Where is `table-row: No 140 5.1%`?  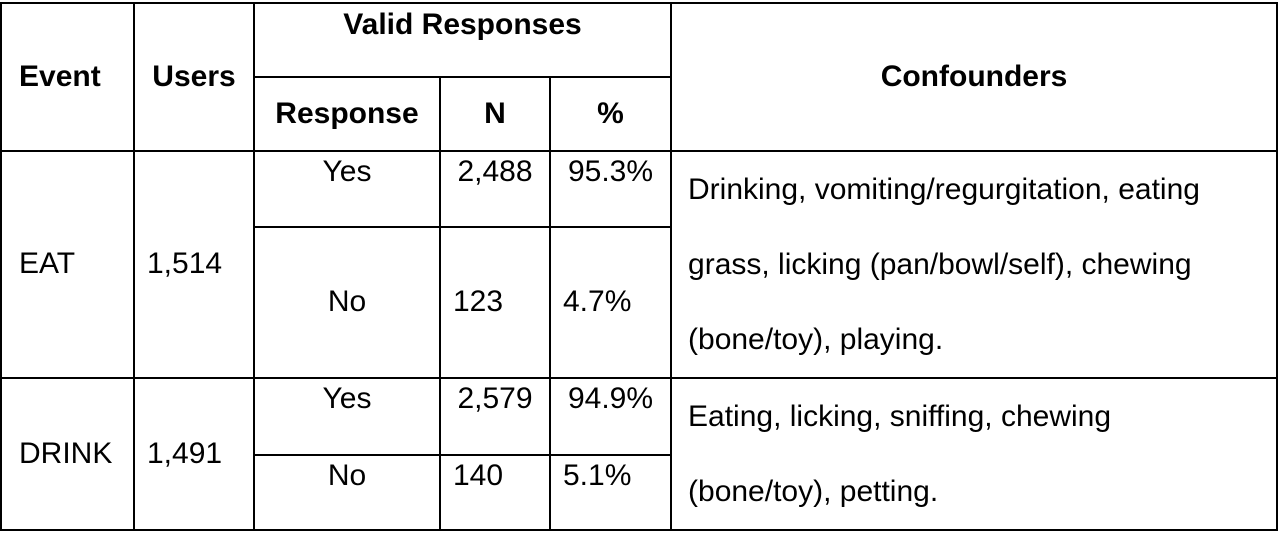 table-row: No 140 5.1% is located at coordinates (639, 492).